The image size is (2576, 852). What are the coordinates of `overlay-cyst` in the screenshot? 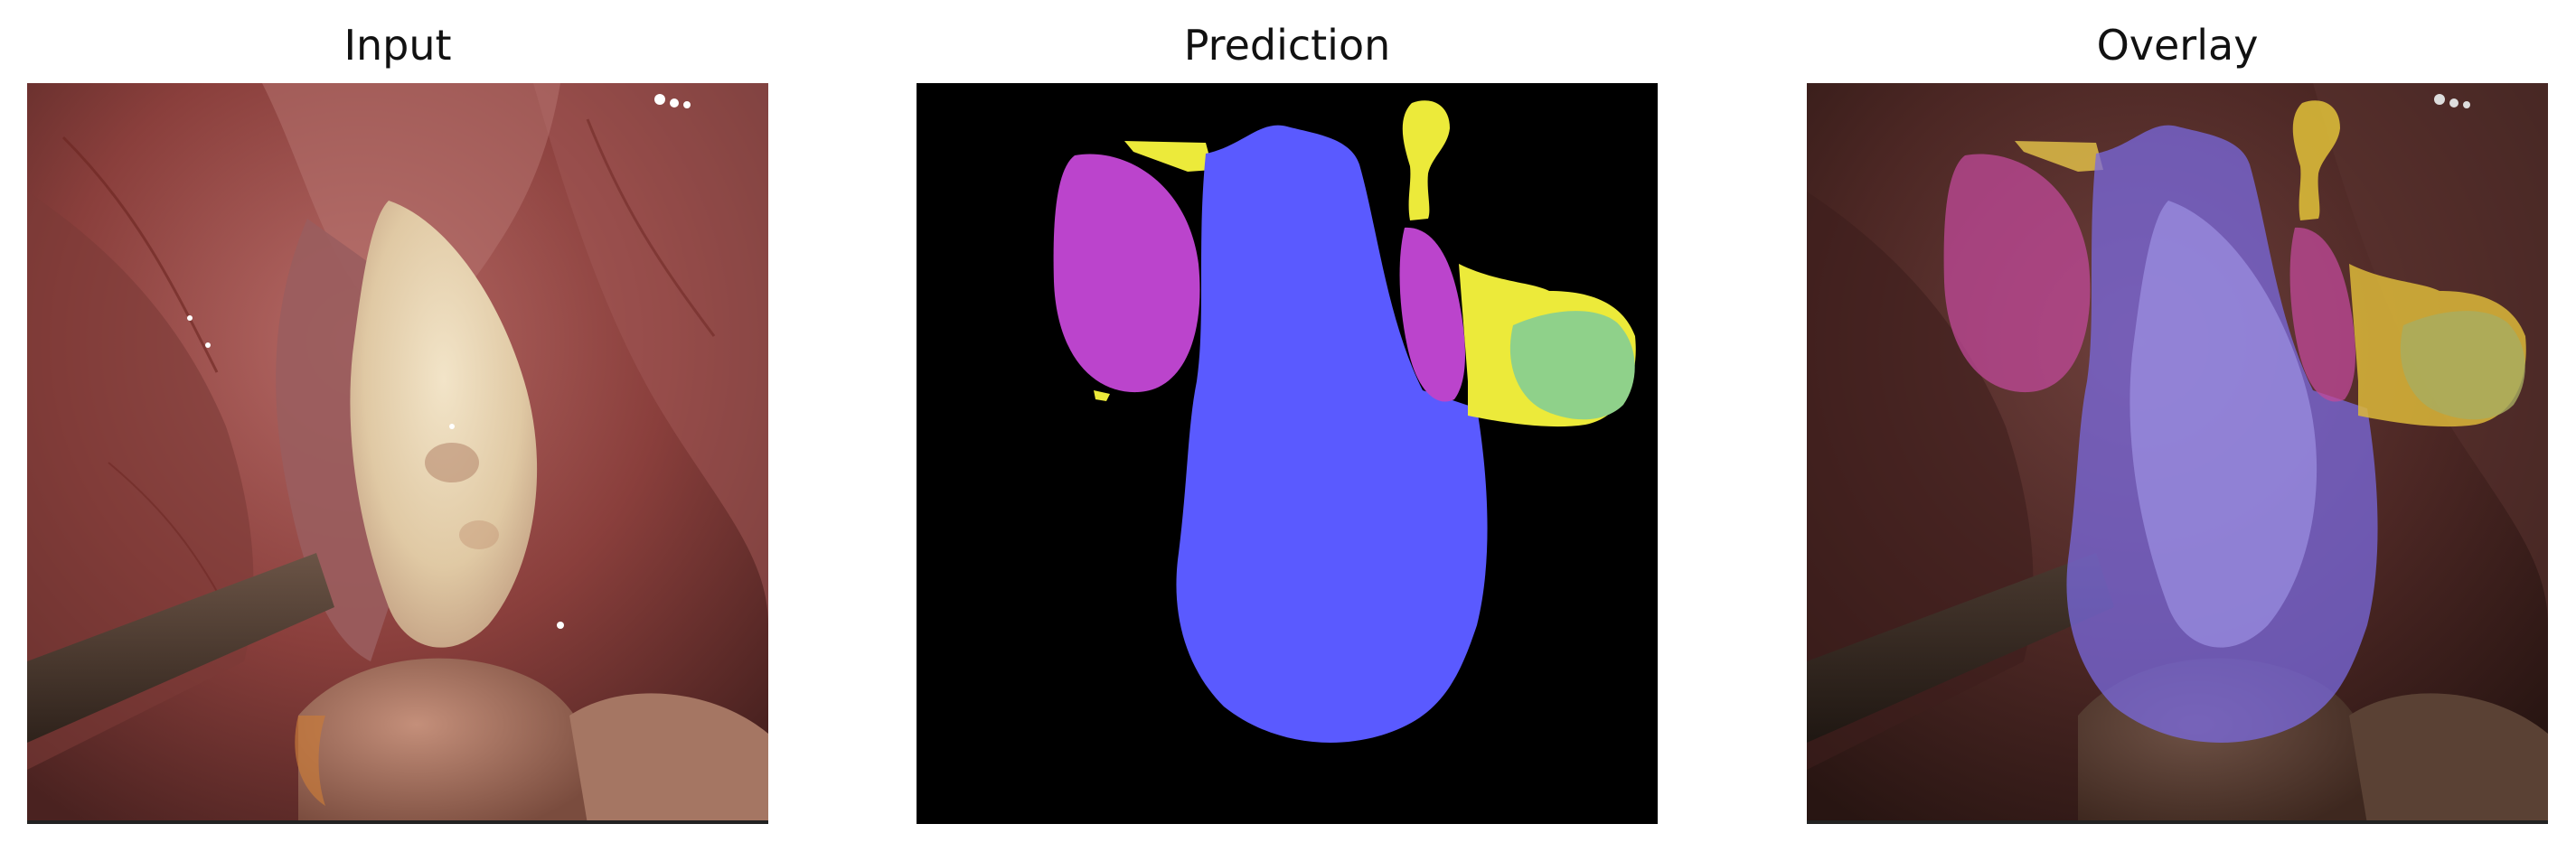 It's located at (2463, 365).